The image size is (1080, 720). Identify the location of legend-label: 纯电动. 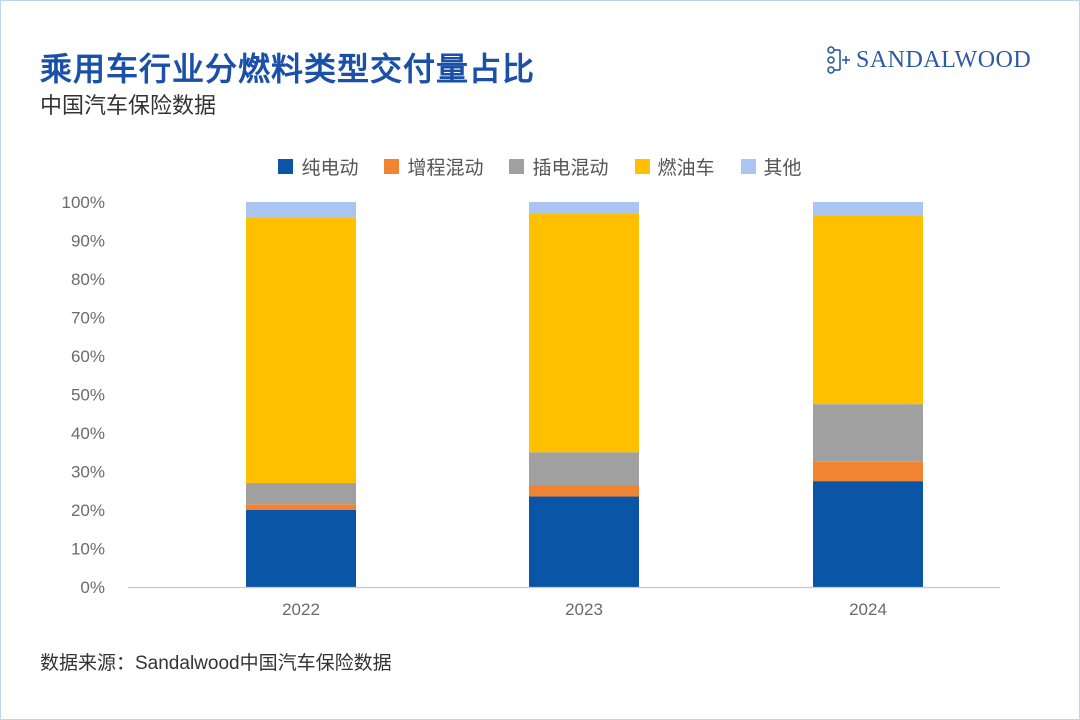
(330, 168).